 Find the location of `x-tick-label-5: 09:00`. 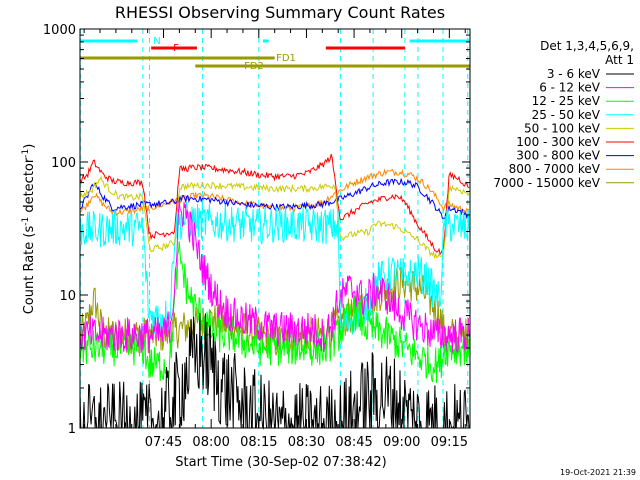

x-tick-label-5: 09:00 is located at coordinates (401, 442).